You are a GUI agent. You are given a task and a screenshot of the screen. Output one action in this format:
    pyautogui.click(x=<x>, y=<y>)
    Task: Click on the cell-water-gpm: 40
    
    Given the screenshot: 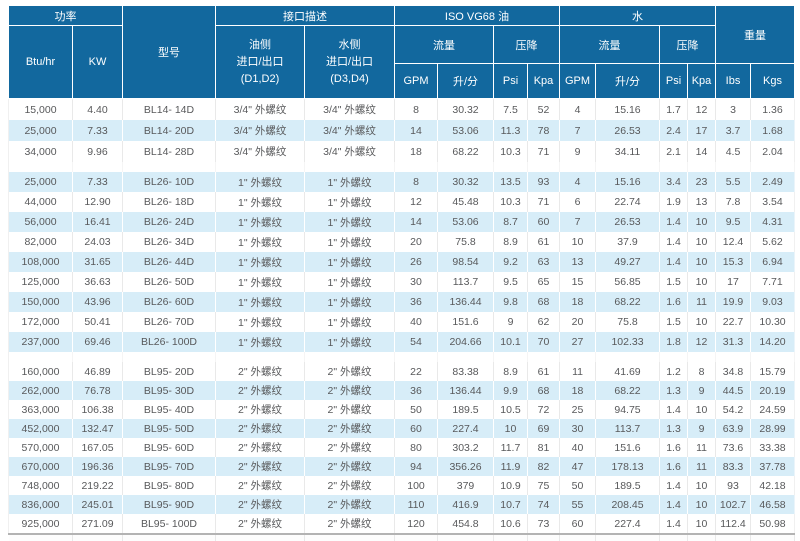 What is the action you would take?
    pyautogui.click(x=578, y=447)
    